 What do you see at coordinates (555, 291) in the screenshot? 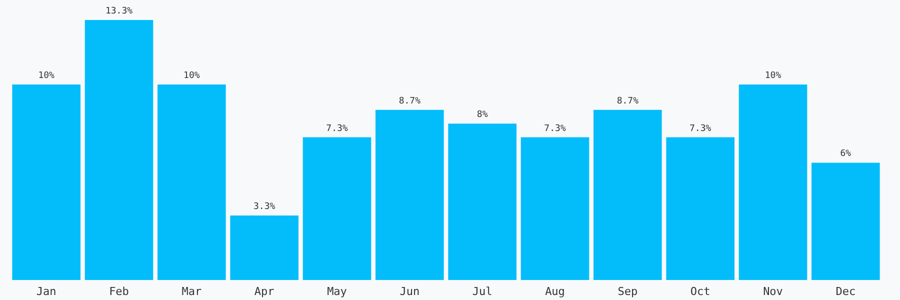
I see `x-tick-label: Aug` at bounding box center [555, 291].